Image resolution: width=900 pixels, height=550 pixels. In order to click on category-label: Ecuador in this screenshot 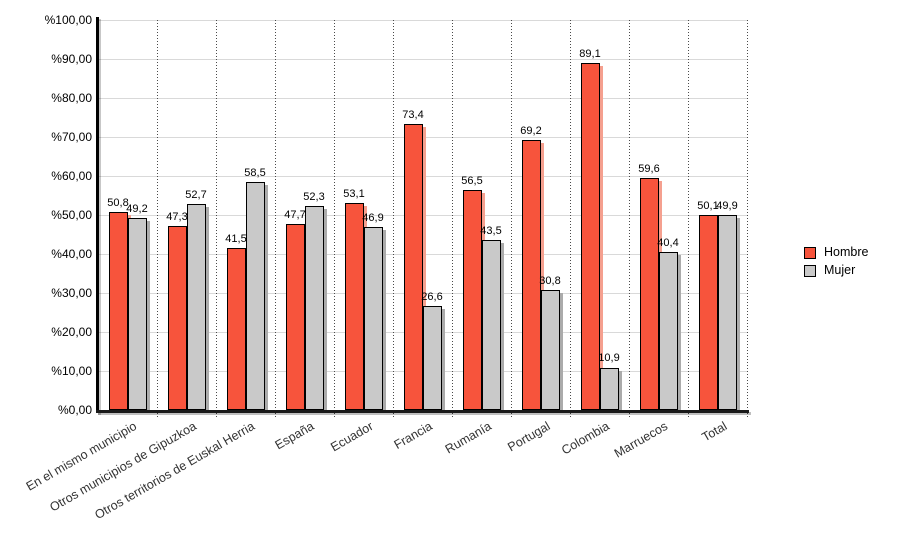, I will do `click(352, 437)`.